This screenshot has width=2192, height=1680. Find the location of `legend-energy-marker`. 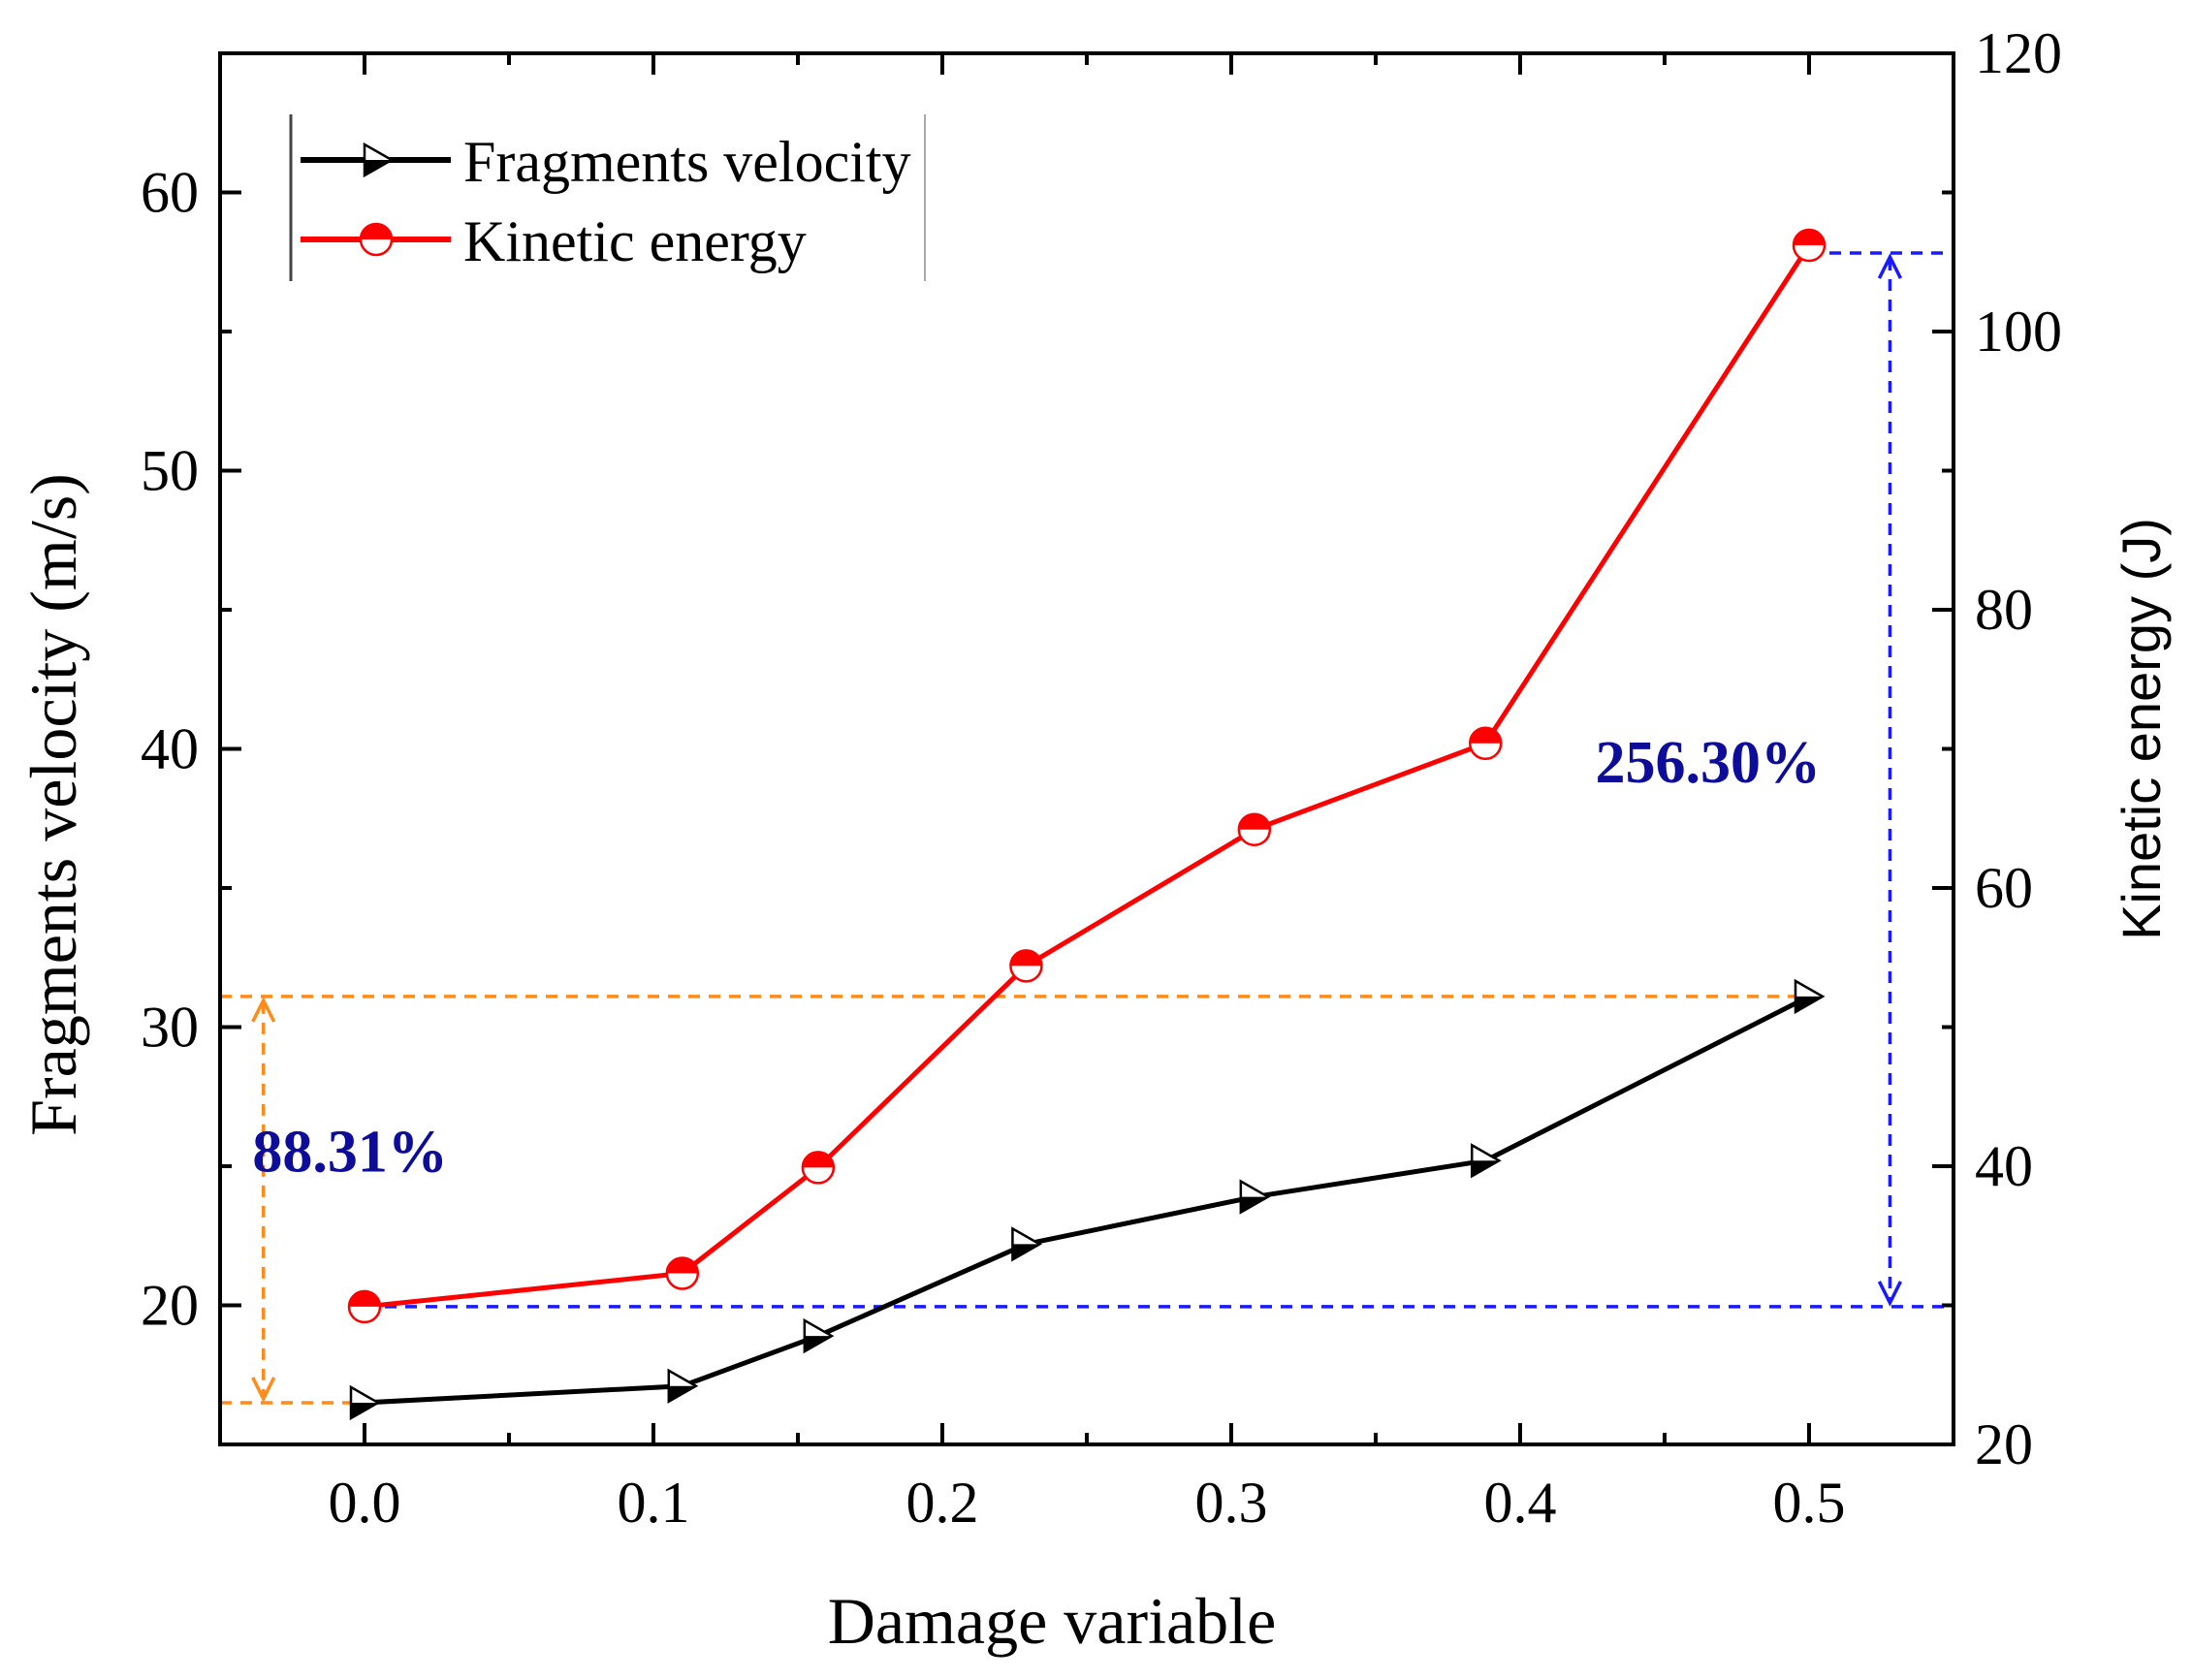

legend-energy-marker is located at coordinates (376, 239).